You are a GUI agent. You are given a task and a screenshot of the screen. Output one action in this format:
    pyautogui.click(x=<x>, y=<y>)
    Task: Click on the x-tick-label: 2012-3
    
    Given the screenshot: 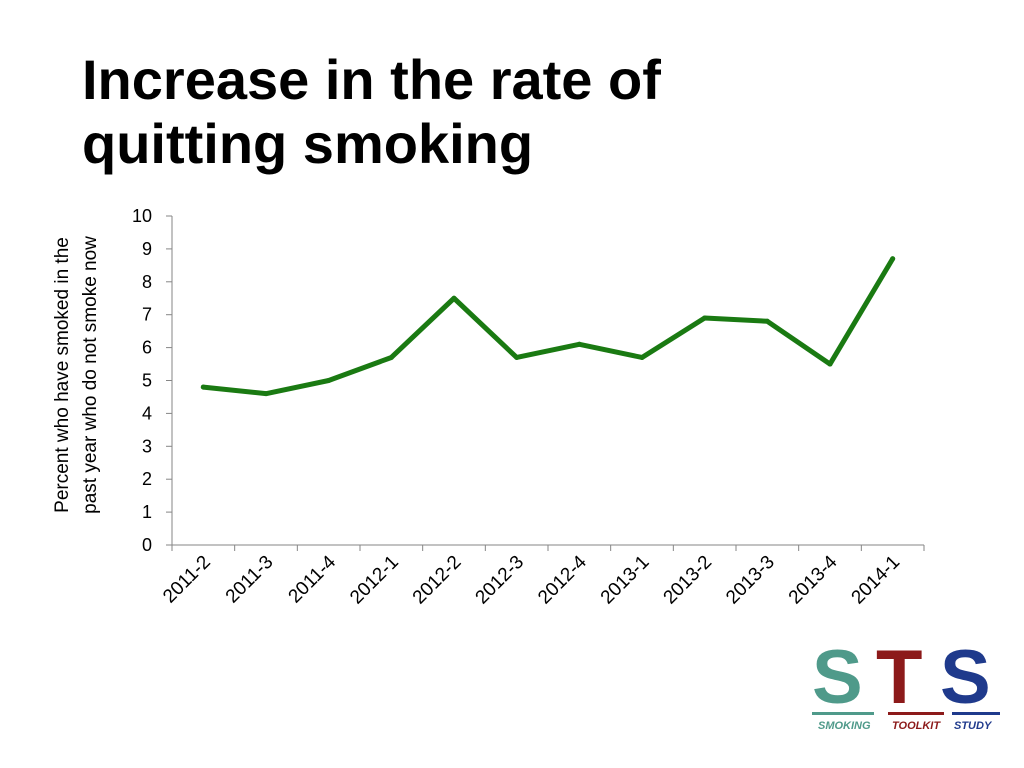 What is the action you would take?
    pyautogui.click(x=500, y=580)
    